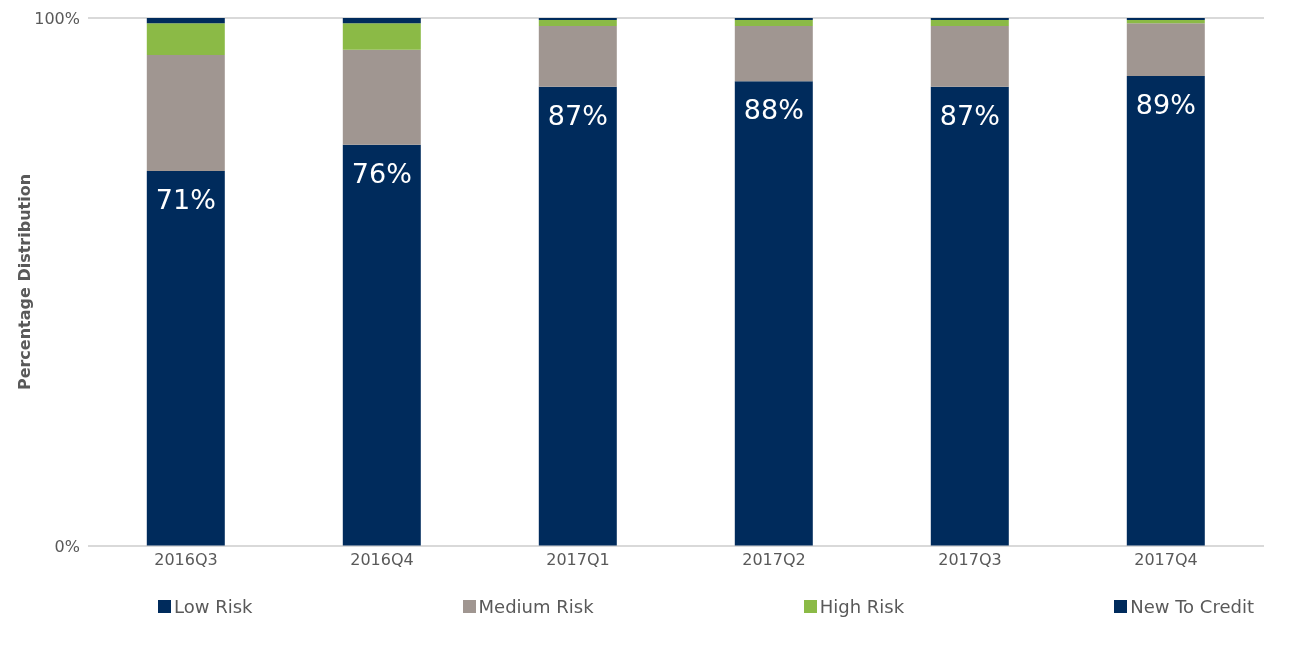 The width and height of the screenshot is (1302, 666). What do you see at coordinates (774, 560) in the screenshot?
I see `x-tick-label: 2017Q2` at bounding box center [774, 560].